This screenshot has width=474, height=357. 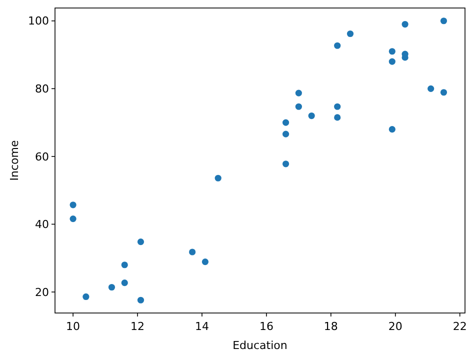 What do you see at coordinates (42, 89) in the screenshot?
I see `y-tick-label: 80` at bounding box center [42, 89].